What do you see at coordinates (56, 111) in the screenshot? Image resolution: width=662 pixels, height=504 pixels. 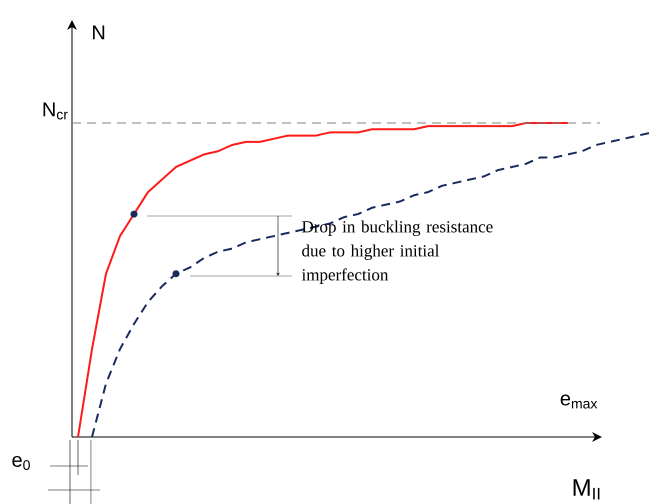 I see `ref-line-label: N$_{cr}$` at bounding box center [56, 111].